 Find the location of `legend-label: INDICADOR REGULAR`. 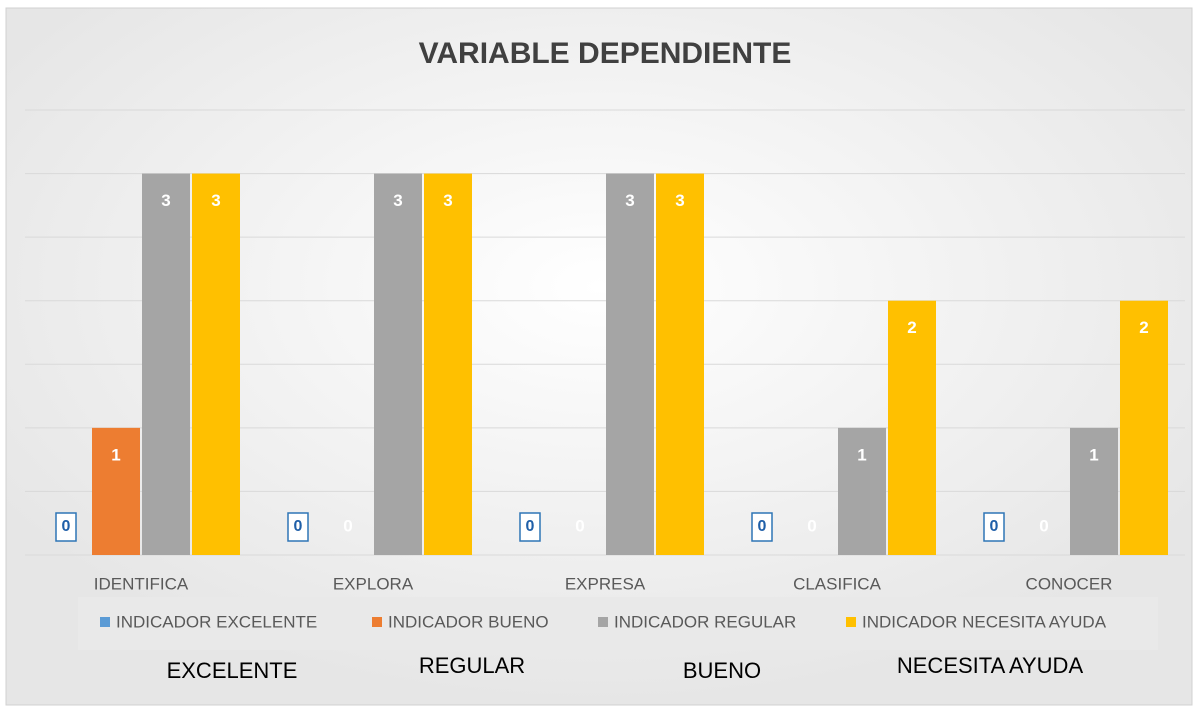

legend-label: INDICADOR REGULAR is located at coordinates (705, 621).